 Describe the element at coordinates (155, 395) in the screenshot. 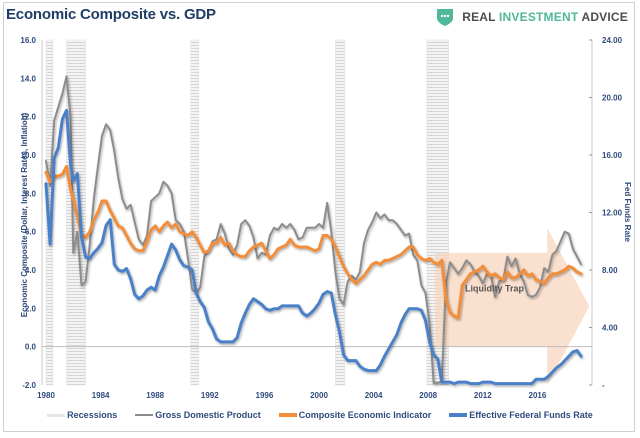

I see `x-tick-label: 1988` at that location.